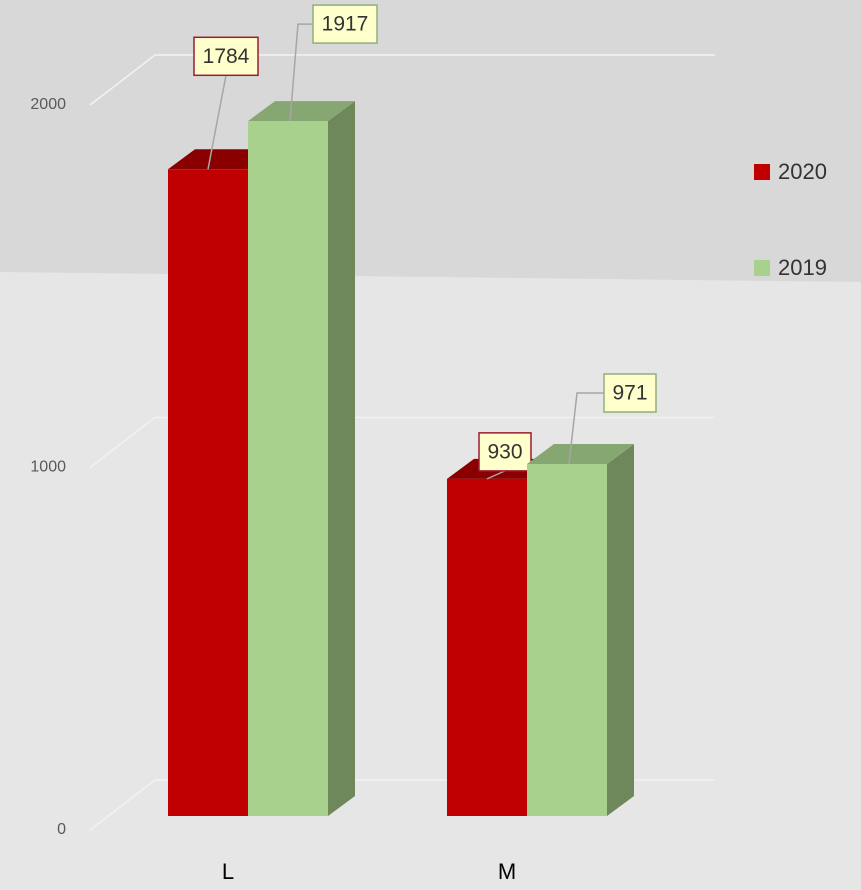 This screenshot has height=890, width=861. I want to click on data-label: 930, so click(504, 451).